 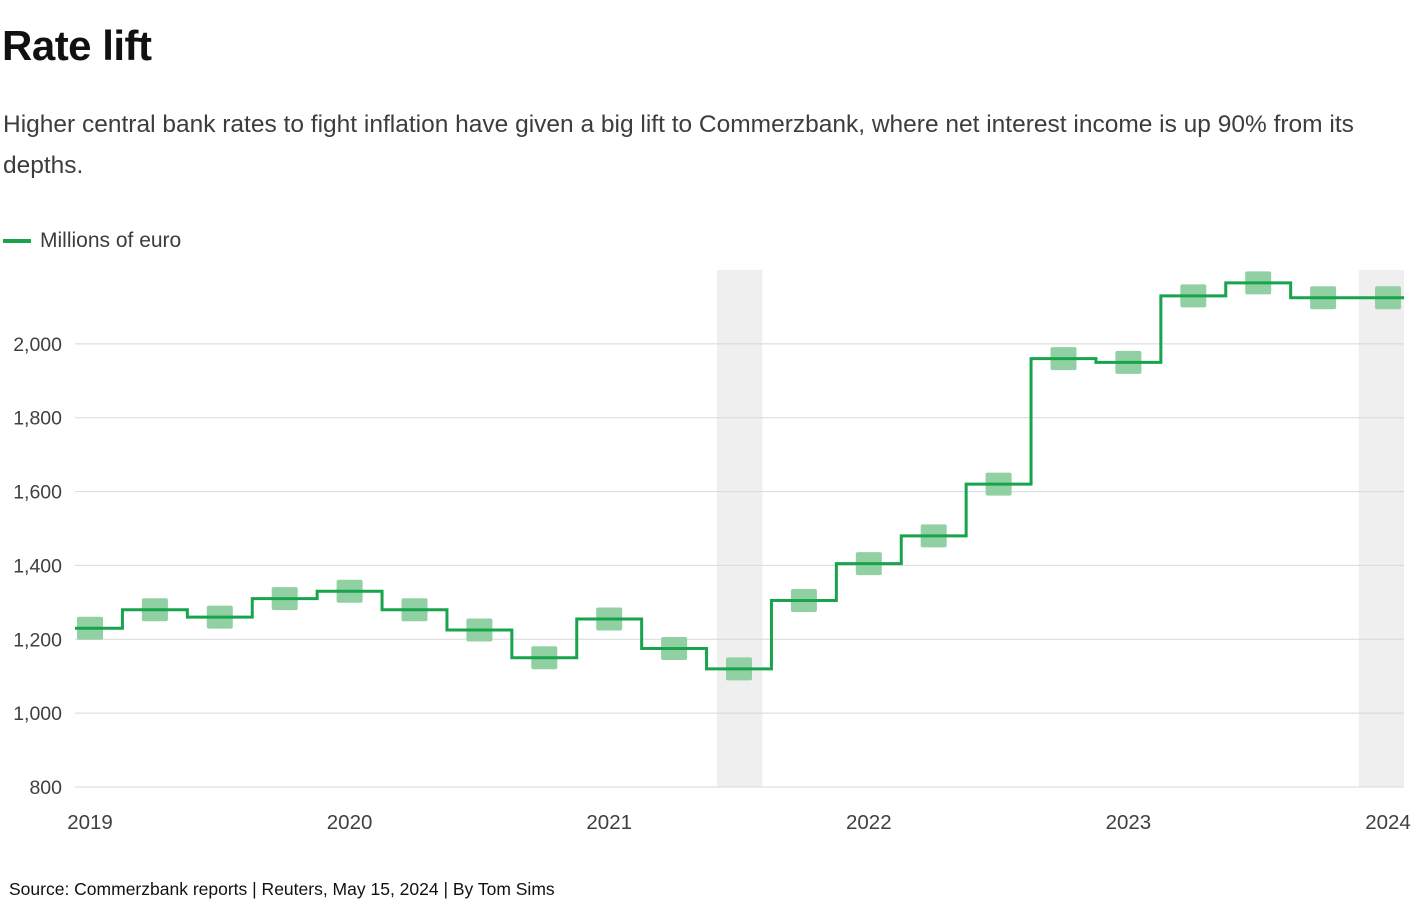 I want to click on y-axis-tick-label: 1,400, so click(x=37, y=566).